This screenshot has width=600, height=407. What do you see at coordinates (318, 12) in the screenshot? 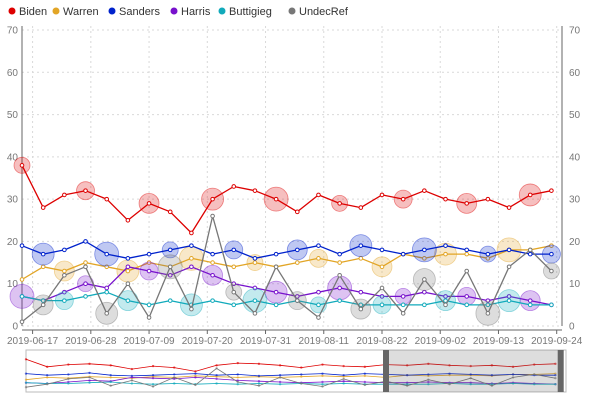
I see `legend-item-undecref: UndecRef` at bounding box center [318, 12].